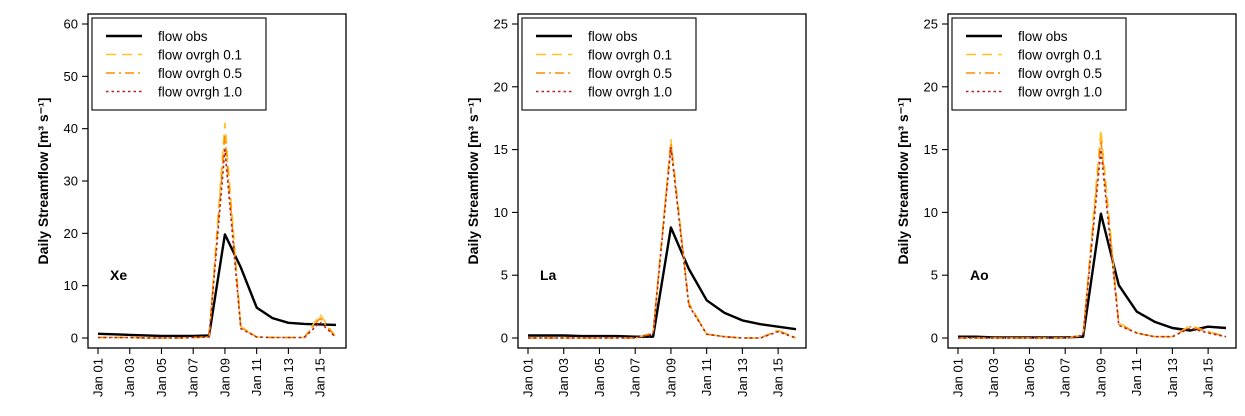  I want to click on panel-label: Ao, so click(979, 275).